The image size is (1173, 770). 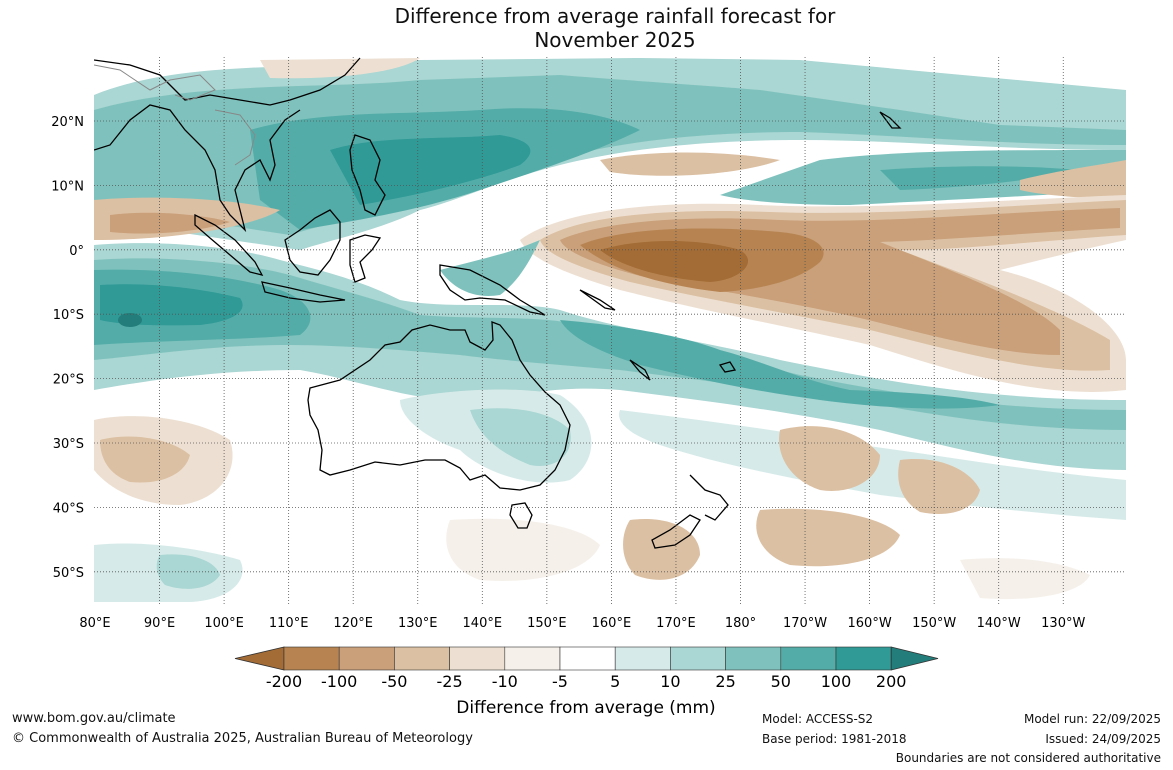 What do you see at coordinates (94, 623) in the screenshot?
I see `longitude-label: 80°E` at bounding box center [94, 623].